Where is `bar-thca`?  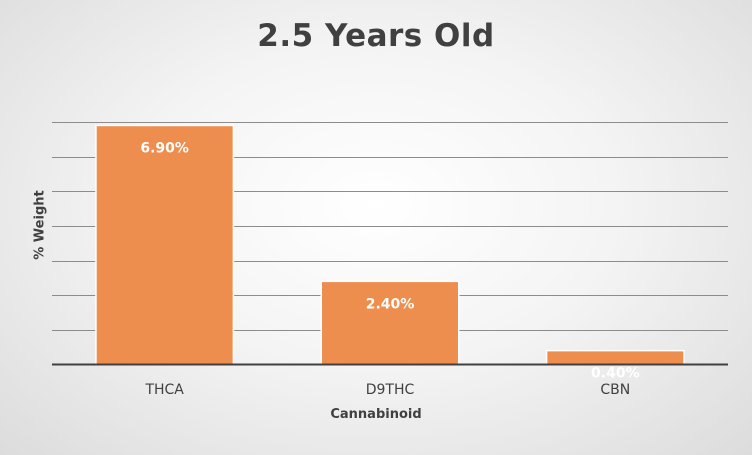
bar-thca is located at coordinates (165, 245).